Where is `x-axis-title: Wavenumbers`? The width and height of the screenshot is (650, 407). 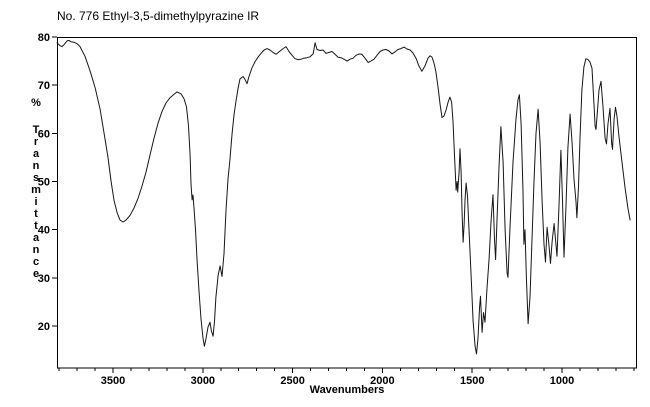 x-axis-title: Wavenumbers is located at coordinates (347, 390).